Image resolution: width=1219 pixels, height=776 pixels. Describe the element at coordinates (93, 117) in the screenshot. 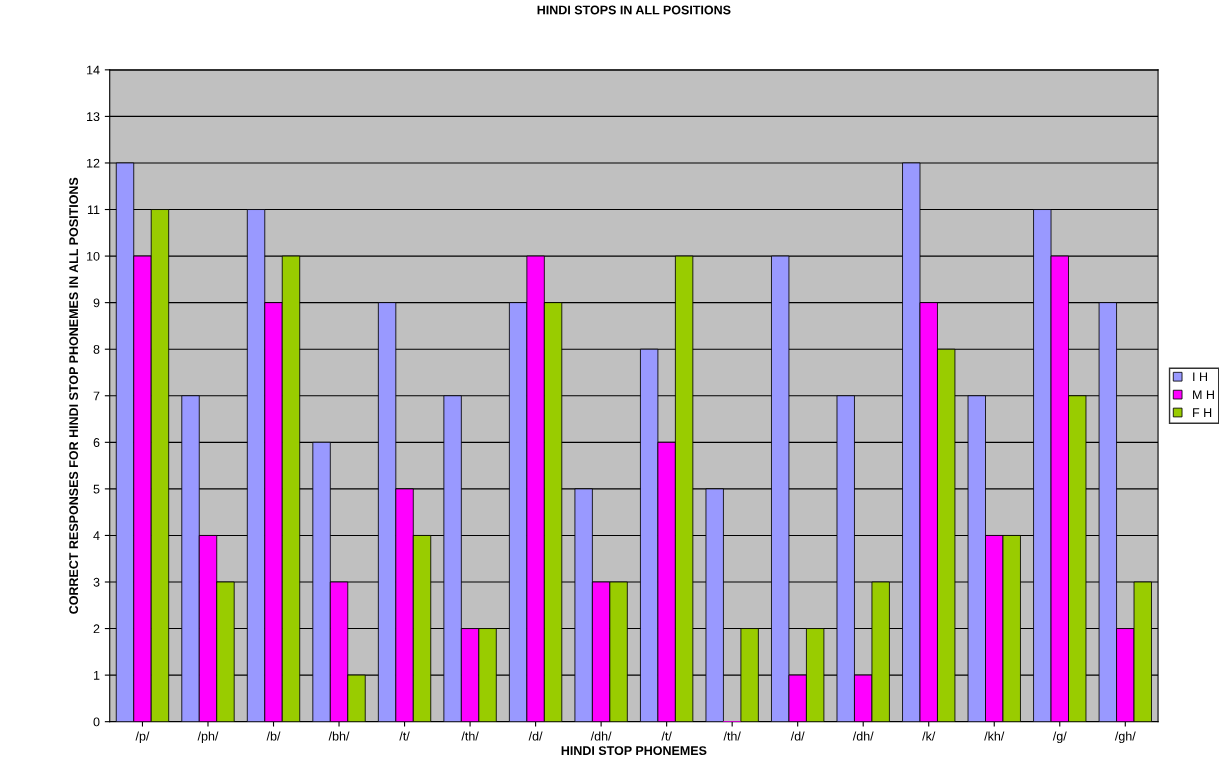

I see `y-tick-label: 13` at that location.